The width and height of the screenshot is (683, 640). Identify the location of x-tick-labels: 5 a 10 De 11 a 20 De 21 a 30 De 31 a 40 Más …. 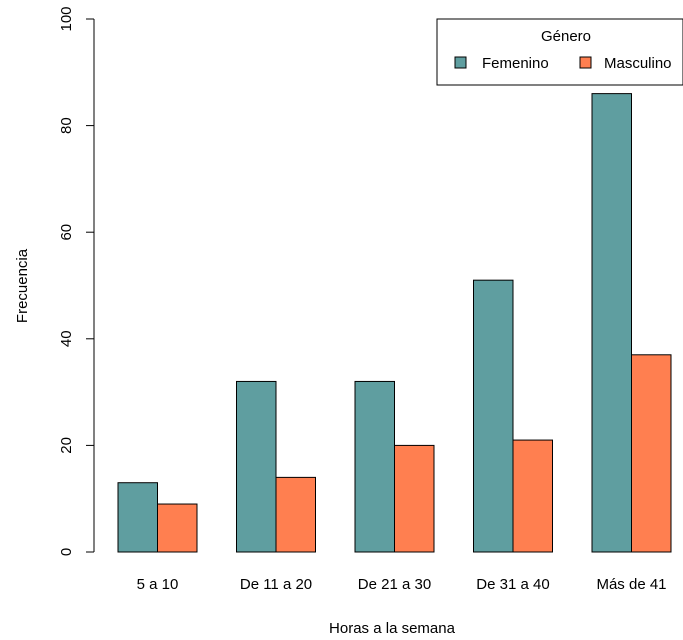
(402, 584).